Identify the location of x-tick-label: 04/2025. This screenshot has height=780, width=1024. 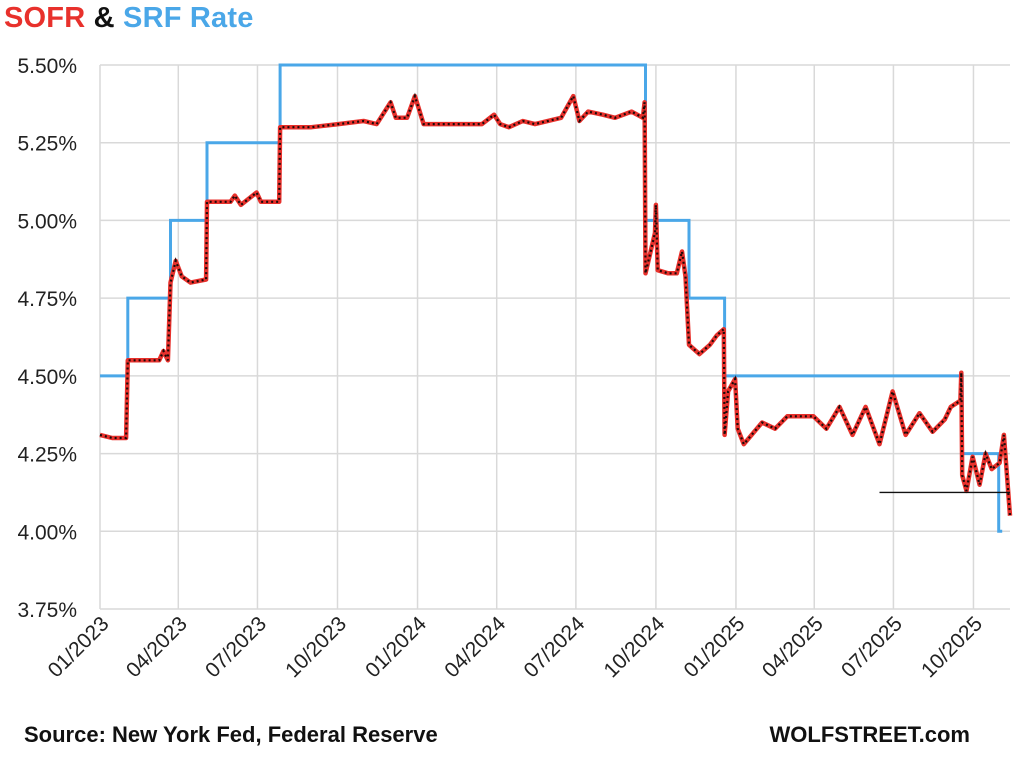
(793, 647).